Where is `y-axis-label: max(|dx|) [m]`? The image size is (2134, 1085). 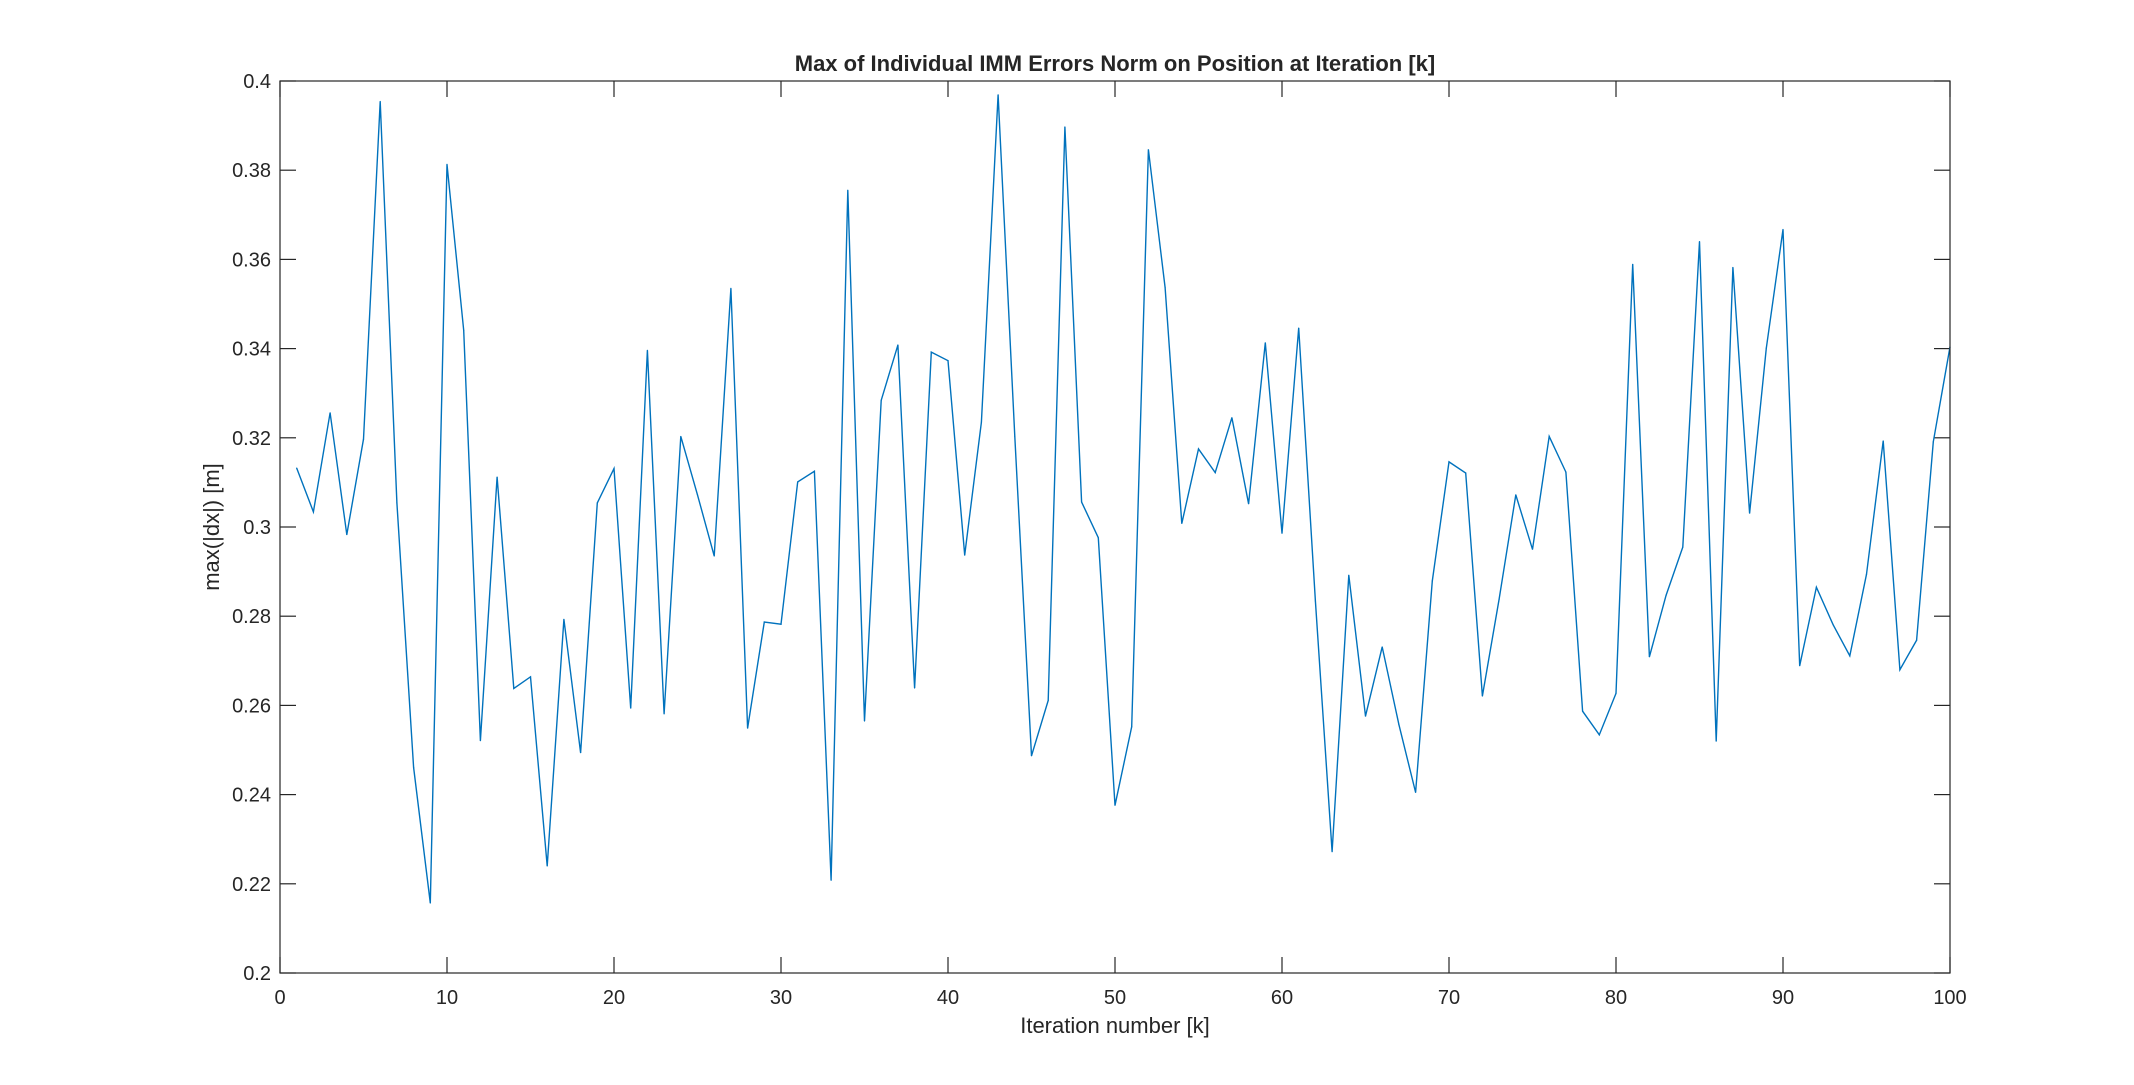
y-axis-label: max(|dx|) [m] is located at coordinates (211, 527).